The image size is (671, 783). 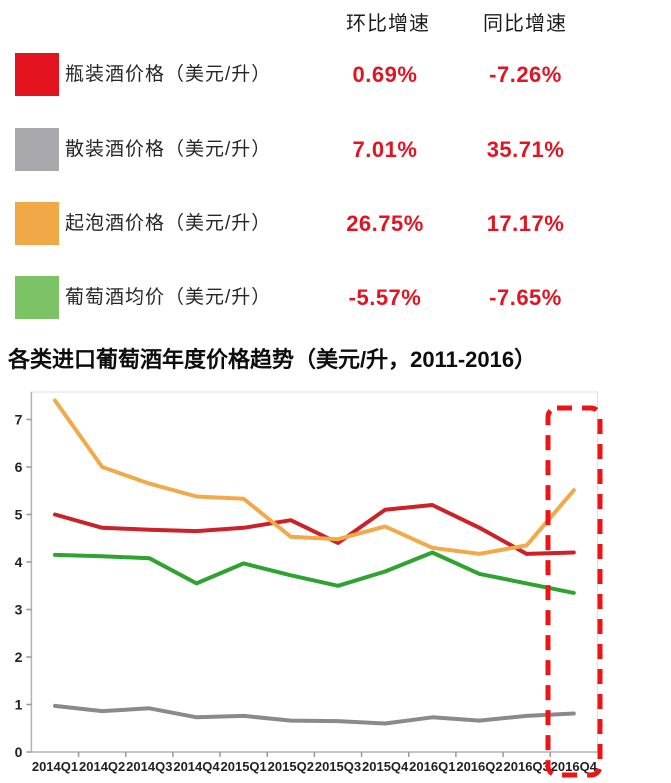 What do you see at coordinates (385, 297) in the screenshot?
I see `qoq-value: -5.57%` at bounding box center [385, 297].